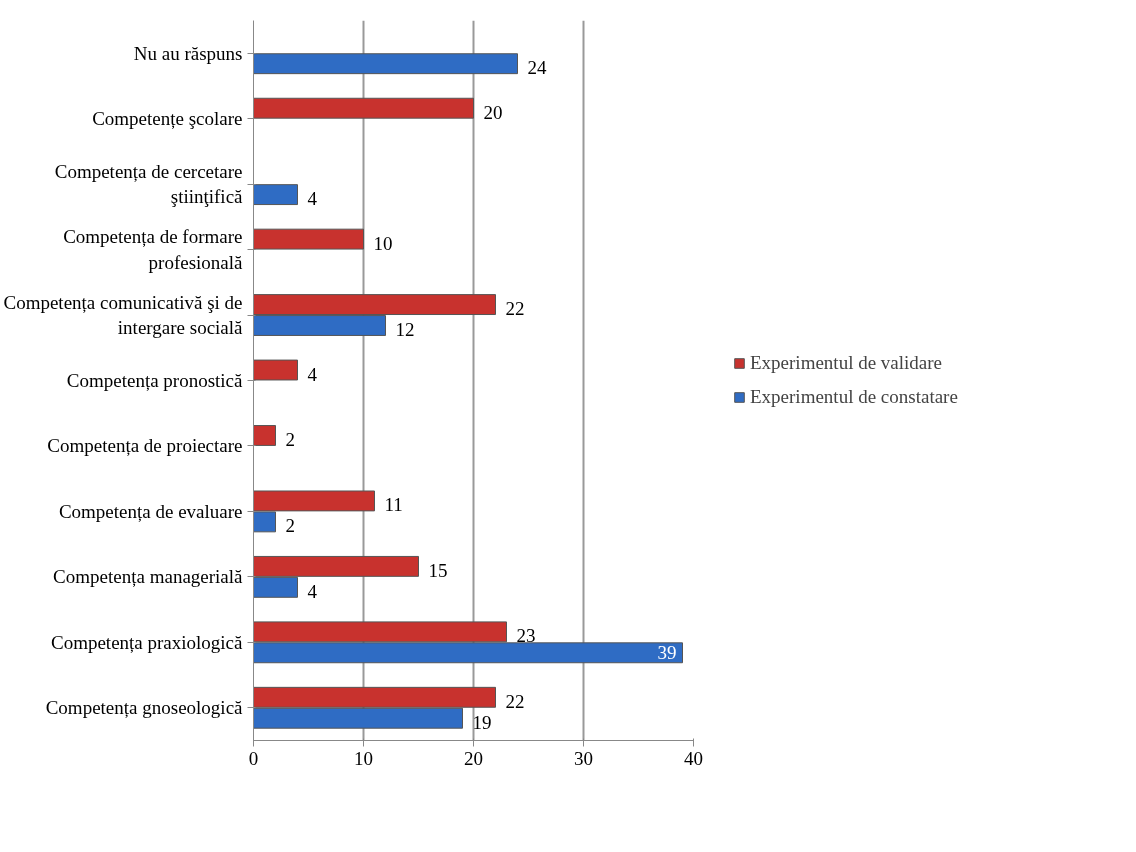 This screenshot has width=1136, height=852. I want to click on y-tick-label: Competența praxiologică, so click(147, 642).